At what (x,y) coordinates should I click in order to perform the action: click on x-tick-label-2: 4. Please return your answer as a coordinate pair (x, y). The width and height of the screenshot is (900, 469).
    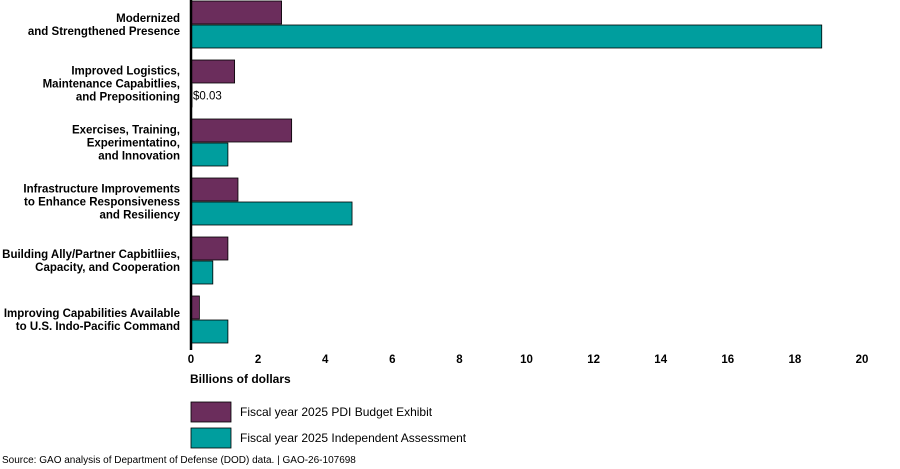
    Looking at the image, I should click on (325, 360).